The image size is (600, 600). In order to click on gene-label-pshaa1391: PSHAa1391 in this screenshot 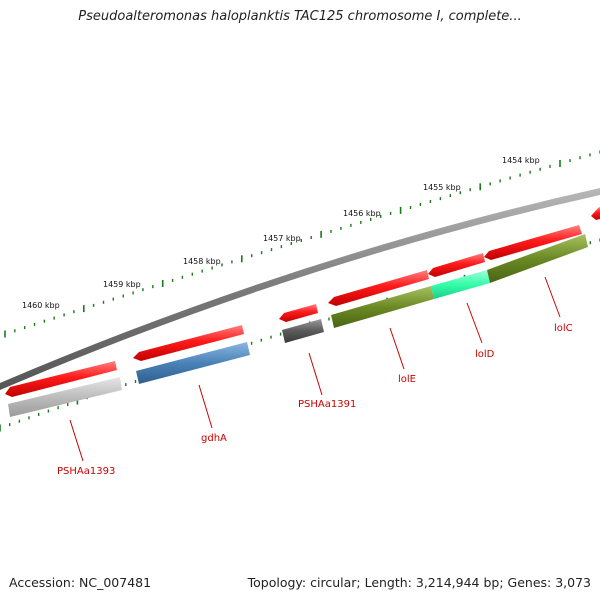, I will do `click(327, 404)`.